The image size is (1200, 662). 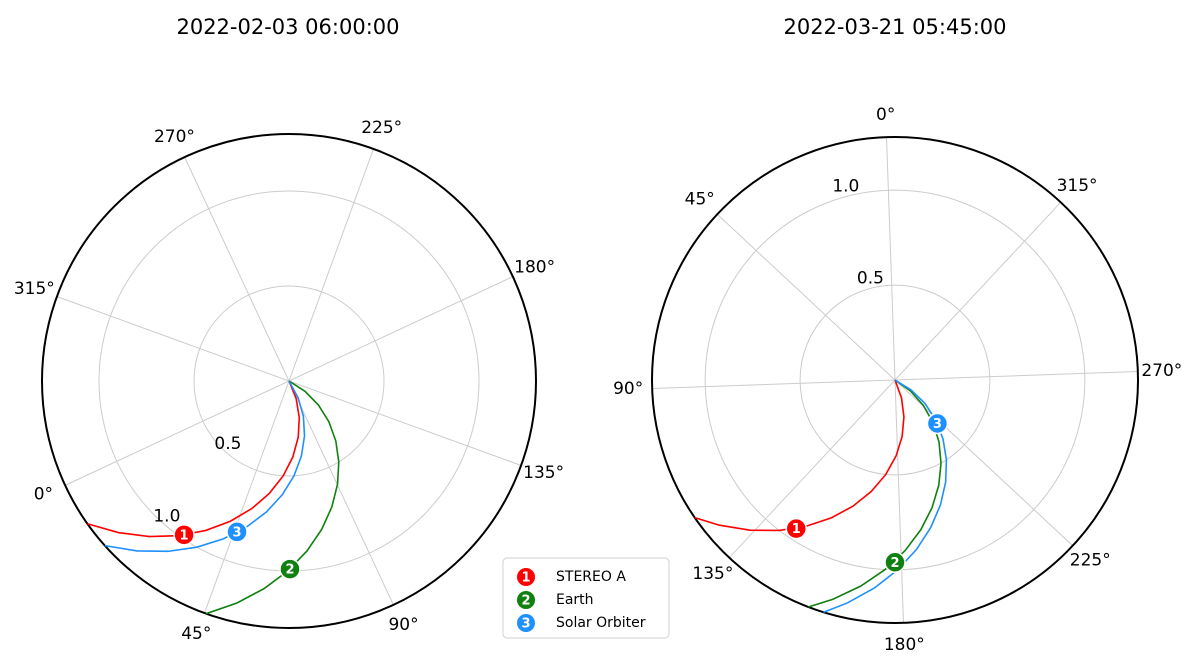 I want to click on legend-frame, so click(x=586, y=598).